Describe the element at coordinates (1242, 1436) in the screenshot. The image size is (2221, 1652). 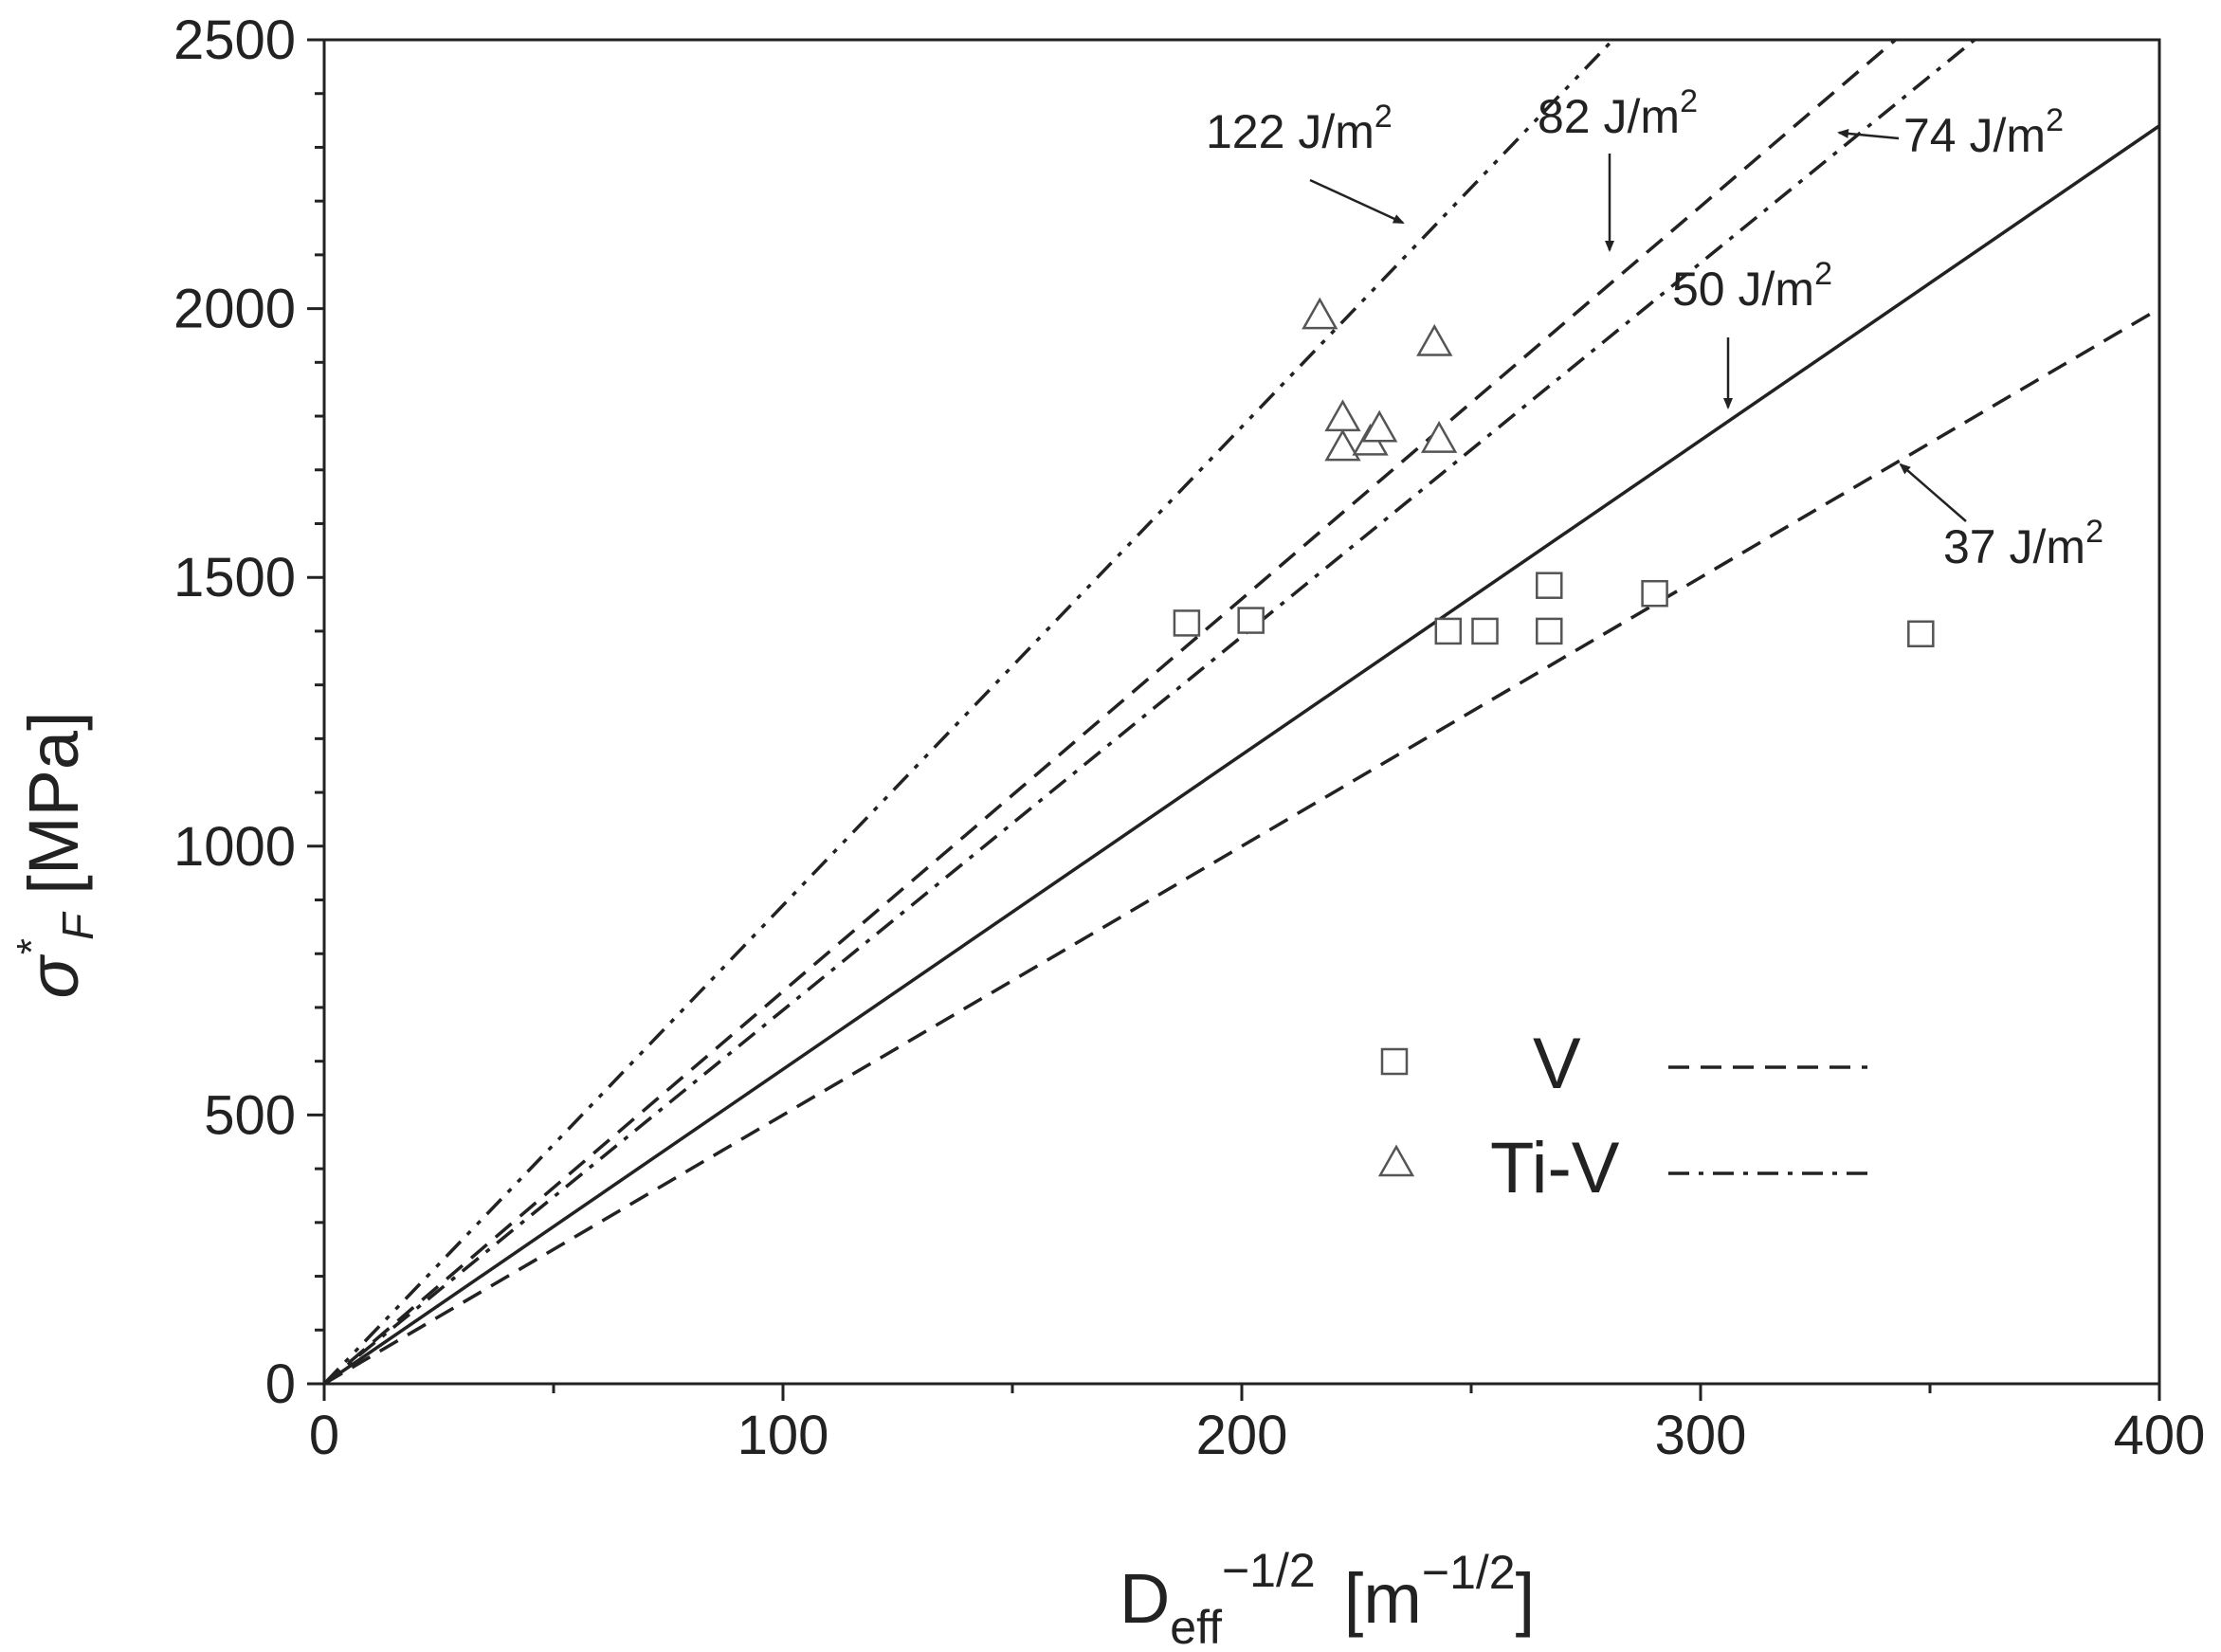
I see `x-tick-label: 200` at that location.